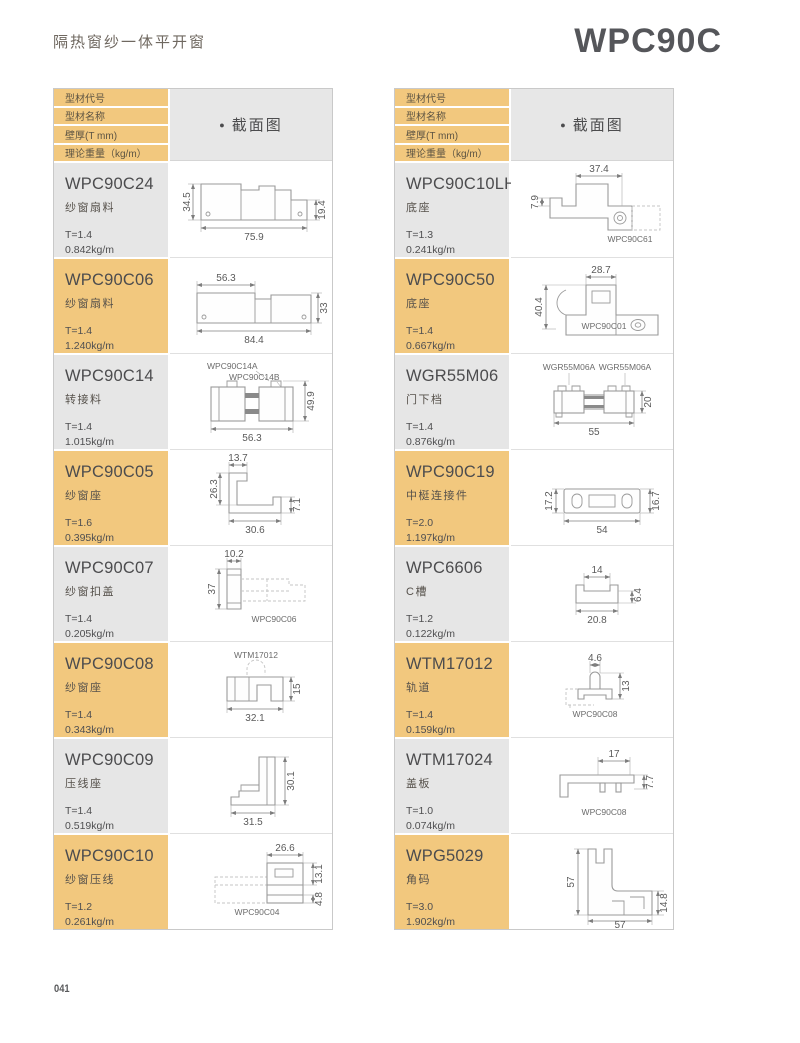 Image resolution: width=800 pixels, height=1043 pixels. I want to click on profile-info-cell: WPC90C06 纱窗扇料 T=1.4 1.240kg/m, so click(111, 306).